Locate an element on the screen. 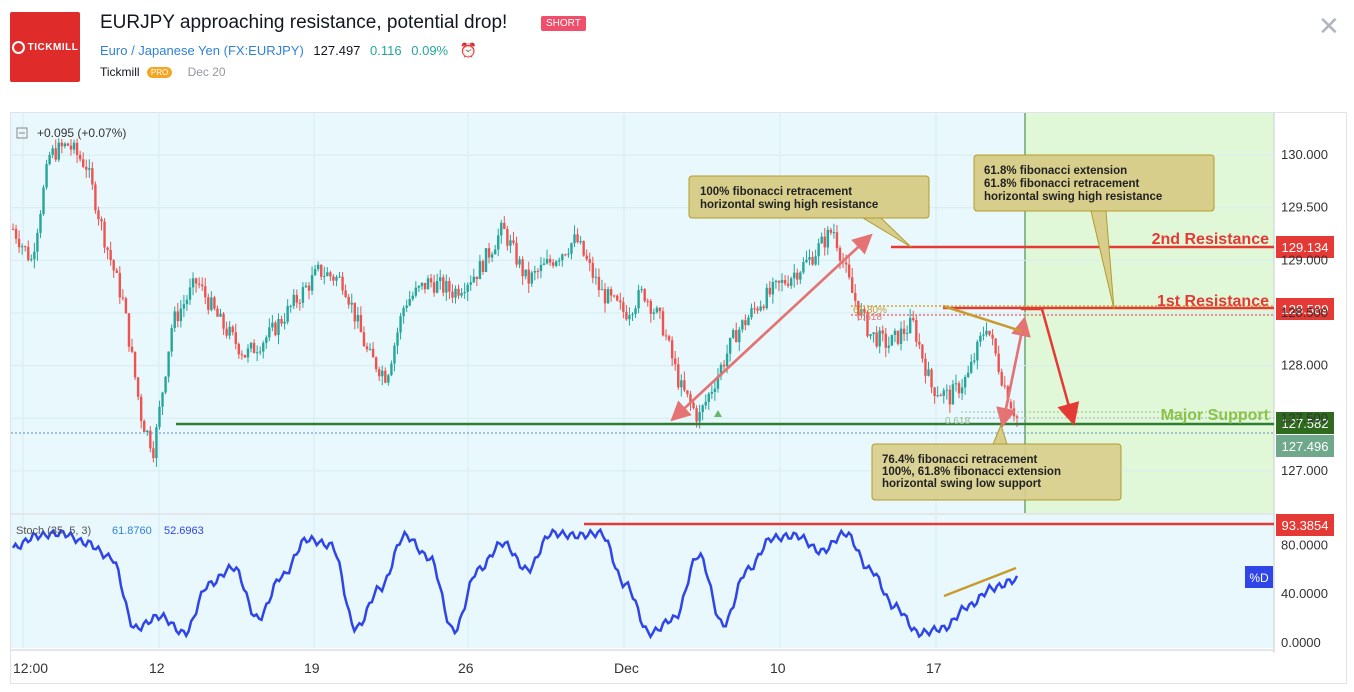 This screenshot has height=692, width=1354. symbol-link: Euro / Japanese Yen (FX:EURJPY) is located at coordinates (202, 50).